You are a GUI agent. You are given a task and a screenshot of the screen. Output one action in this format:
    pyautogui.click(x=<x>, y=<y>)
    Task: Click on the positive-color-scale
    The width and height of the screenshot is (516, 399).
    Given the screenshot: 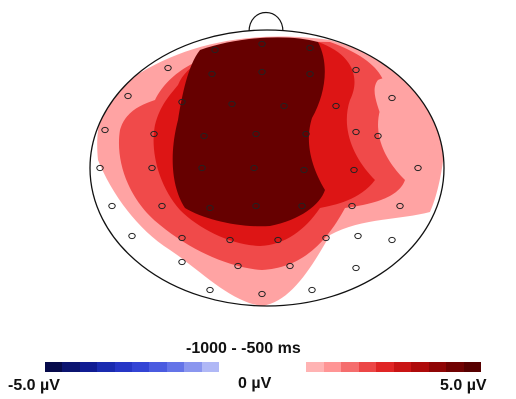 What is the action you would take?
    pyautogui.click(x=393, y=367)
    